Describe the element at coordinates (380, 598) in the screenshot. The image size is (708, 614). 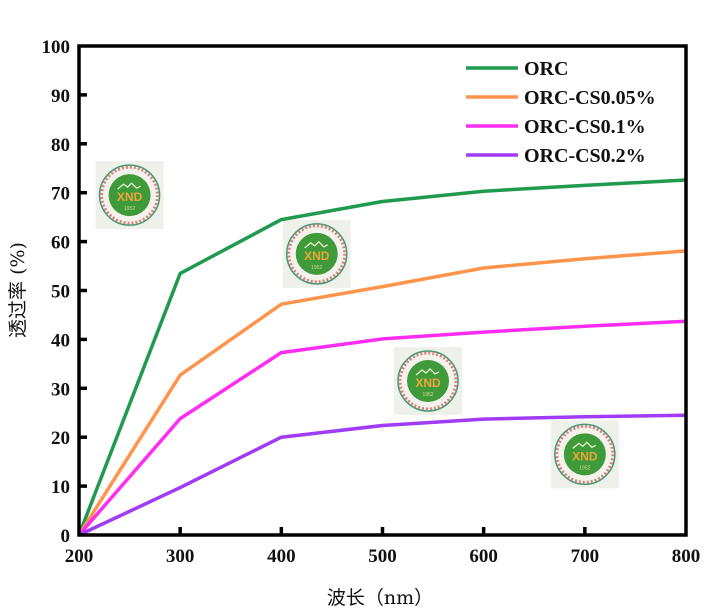
I see `x-axis-title: 波长（nm）` at that location.